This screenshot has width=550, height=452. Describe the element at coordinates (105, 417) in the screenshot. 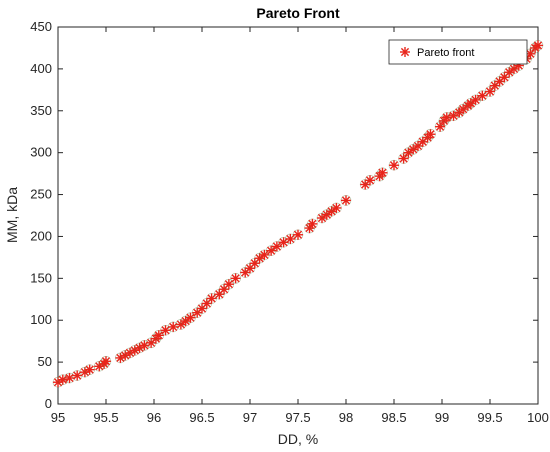

I see `x-tick-label: 95.5` at that location.